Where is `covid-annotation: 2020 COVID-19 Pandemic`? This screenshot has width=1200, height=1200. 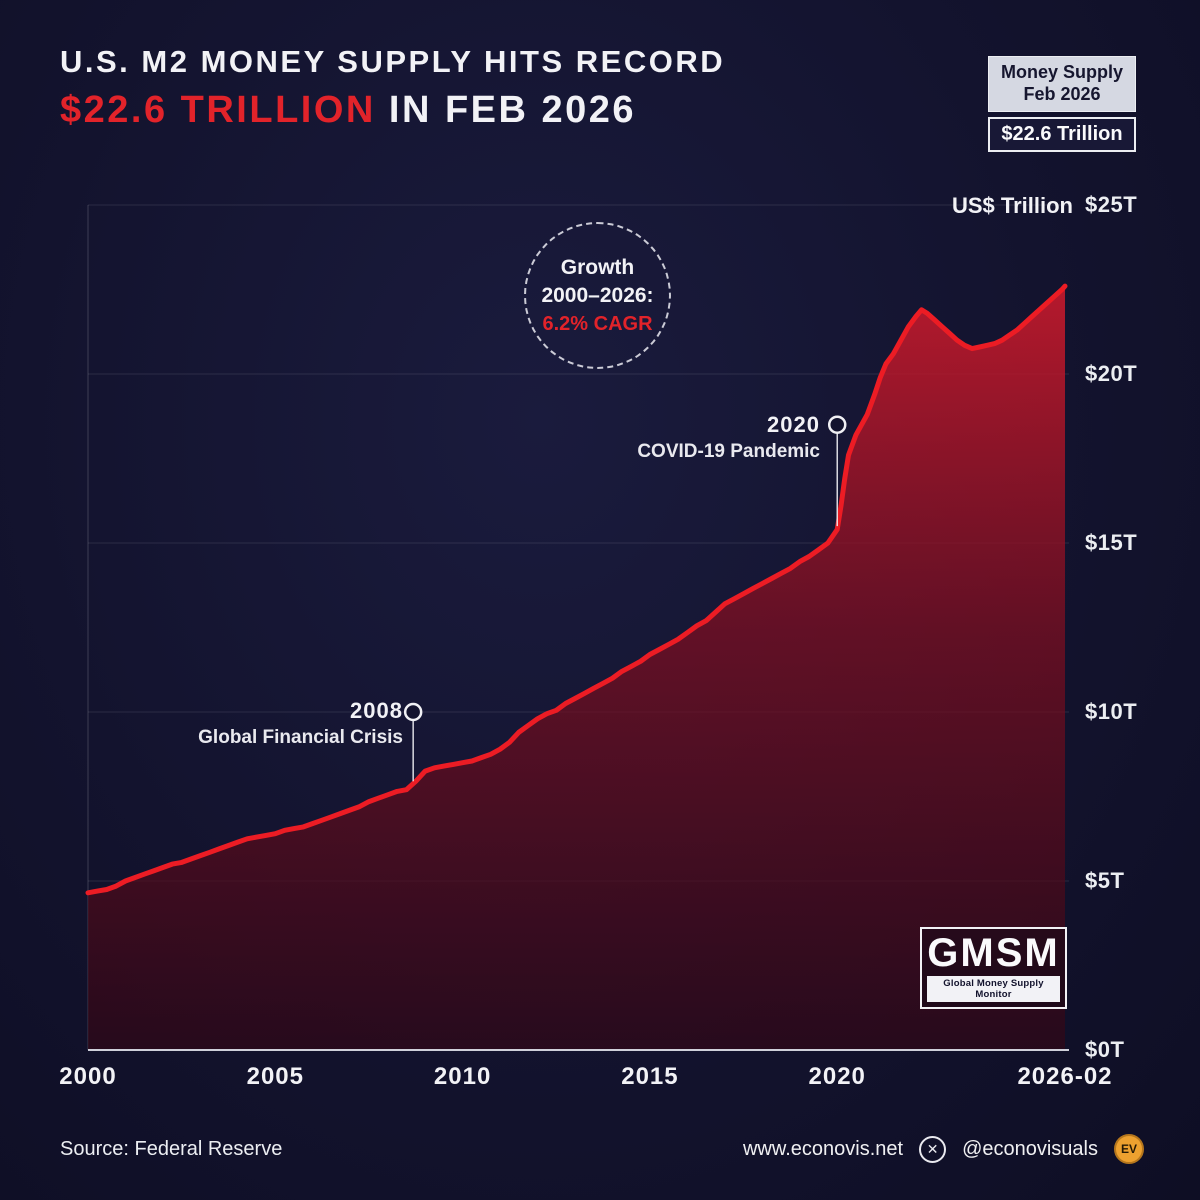
covid-annotation: 2020 COVID-19 Pandemic is located at coordinates (670, 437).